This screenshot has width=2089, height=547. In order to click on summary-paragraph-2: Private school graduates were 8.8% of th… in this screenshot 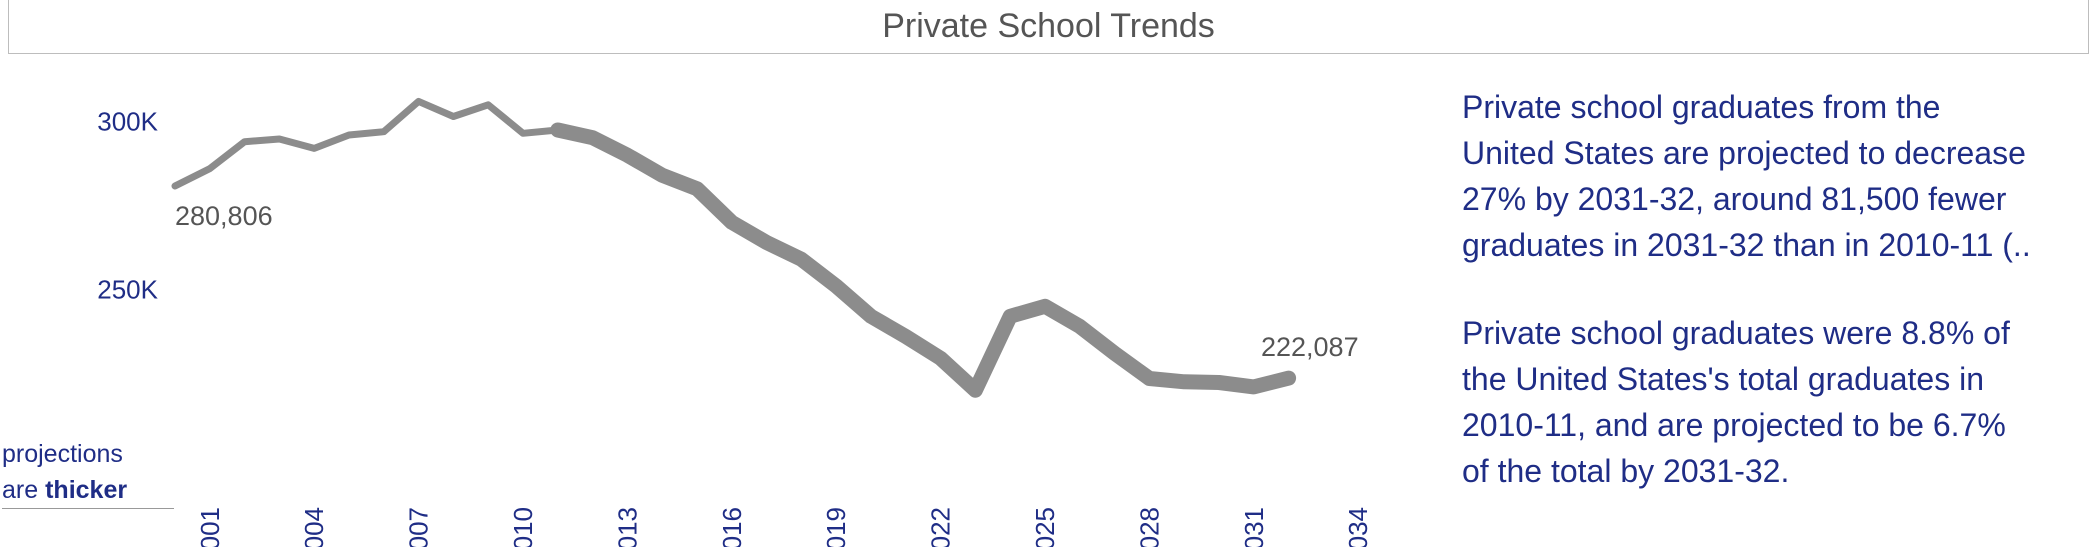, I will do `click(1736, 402)`.